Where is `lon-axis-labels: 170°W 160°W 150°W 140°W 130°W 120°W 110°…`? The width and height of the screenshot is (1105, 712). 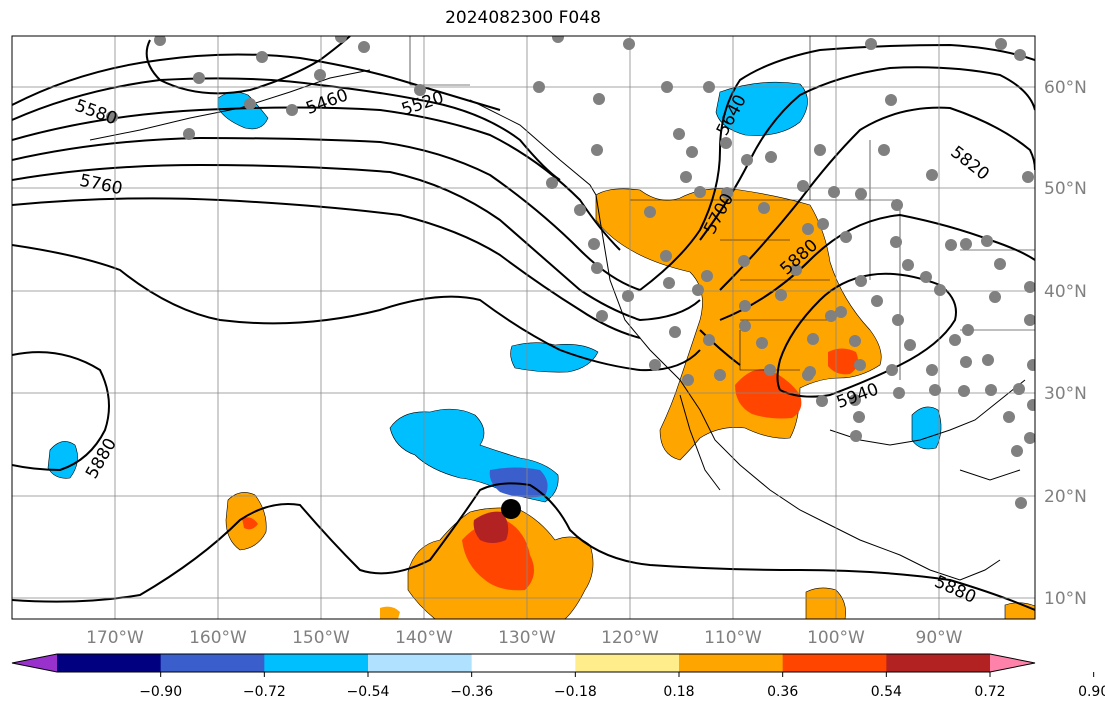
lon-axis-labels: 170°W 160°W 150°W 140°W 130°W 120°W 110°… is located at coordinates (524, 638).